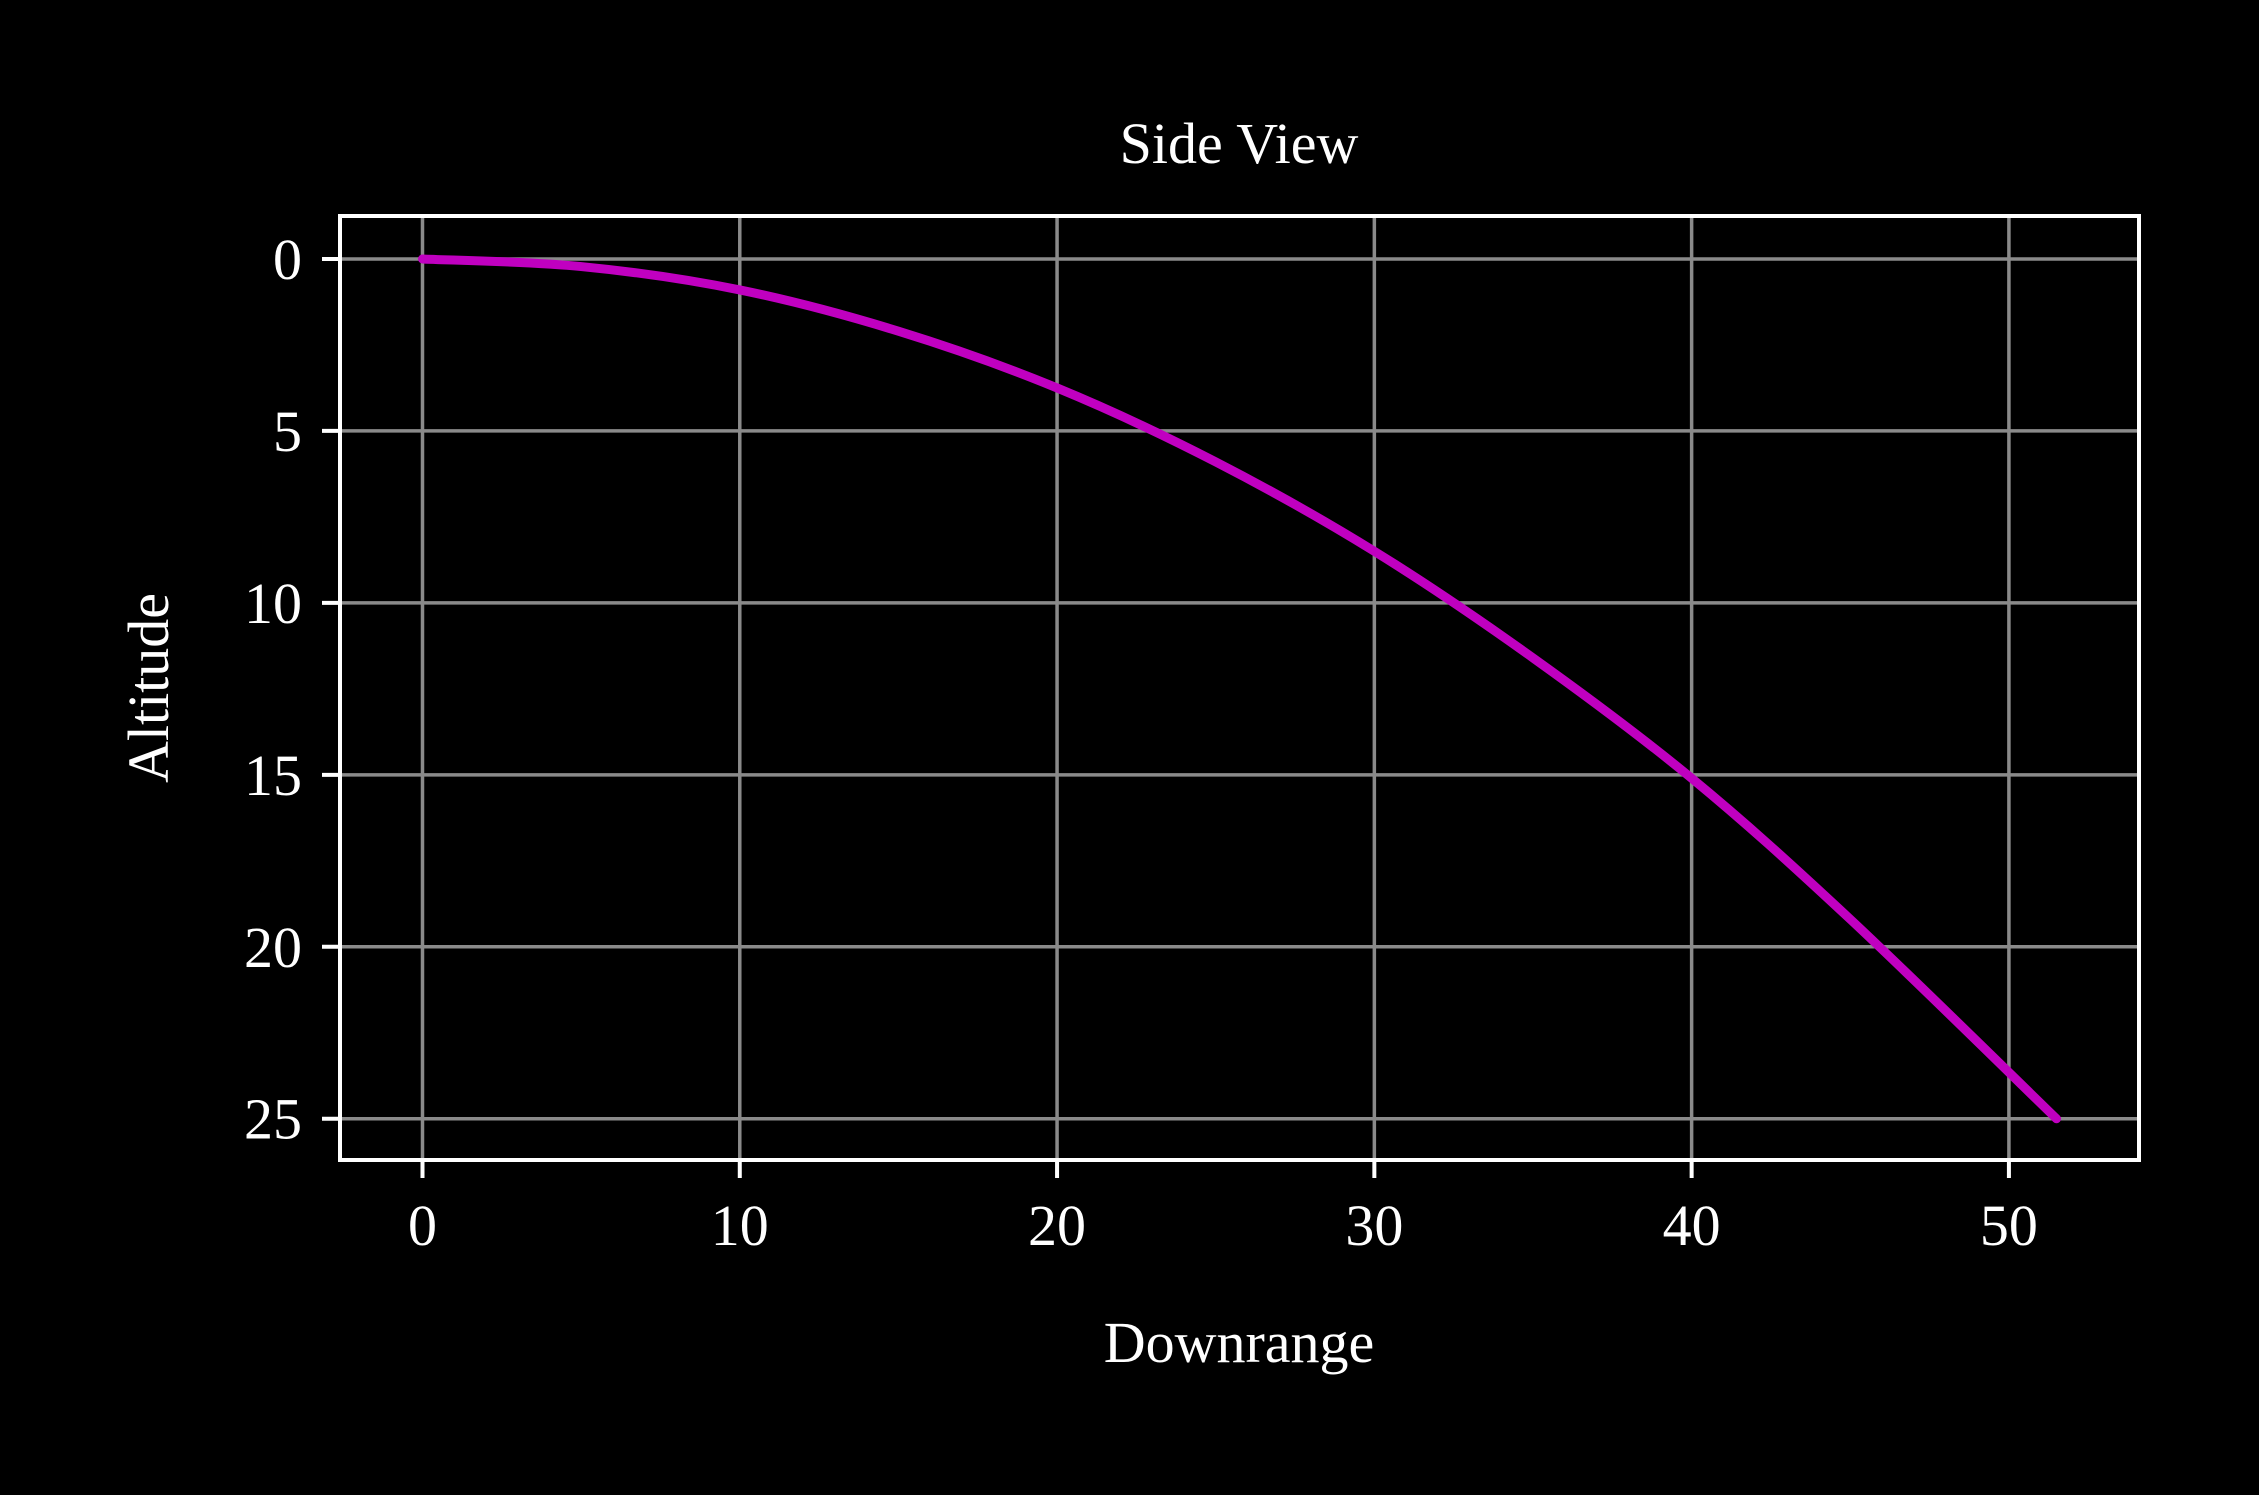 The image size is (2259, 1495). Describe the element at coordinates (287, 431) in the screenshot. I see `y-tick-label: 5` at that location.